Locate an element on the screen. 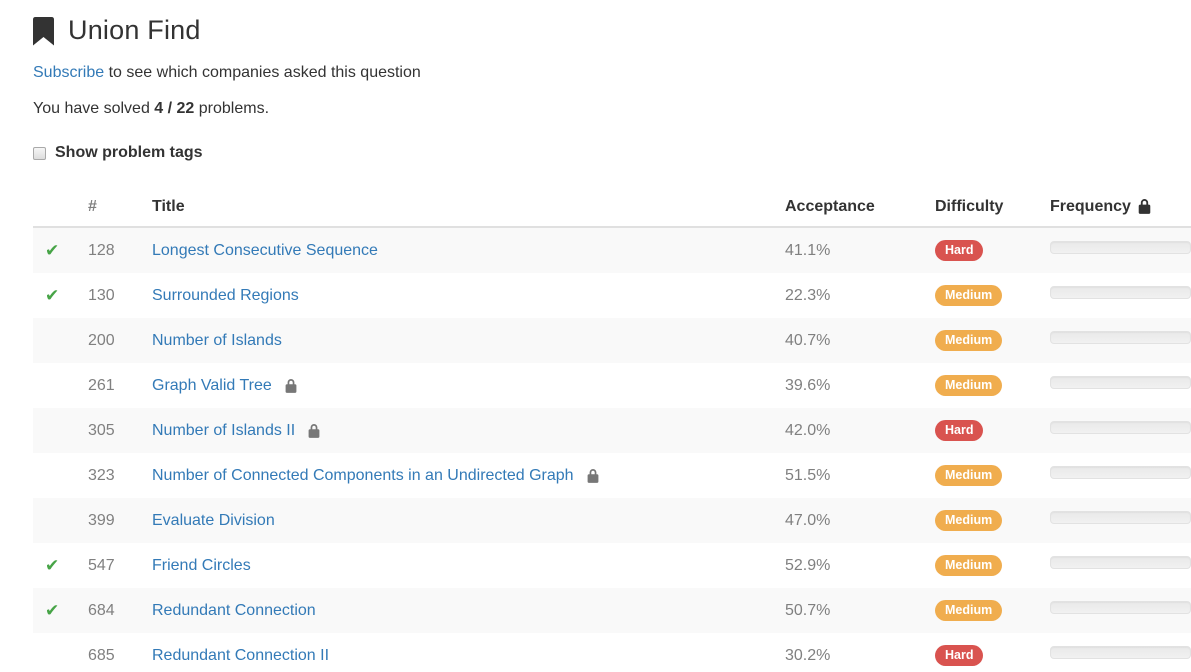  problem-row: ✔ 305 Number of Islands II 42.0% Hard is located at coordinates (612, 430).